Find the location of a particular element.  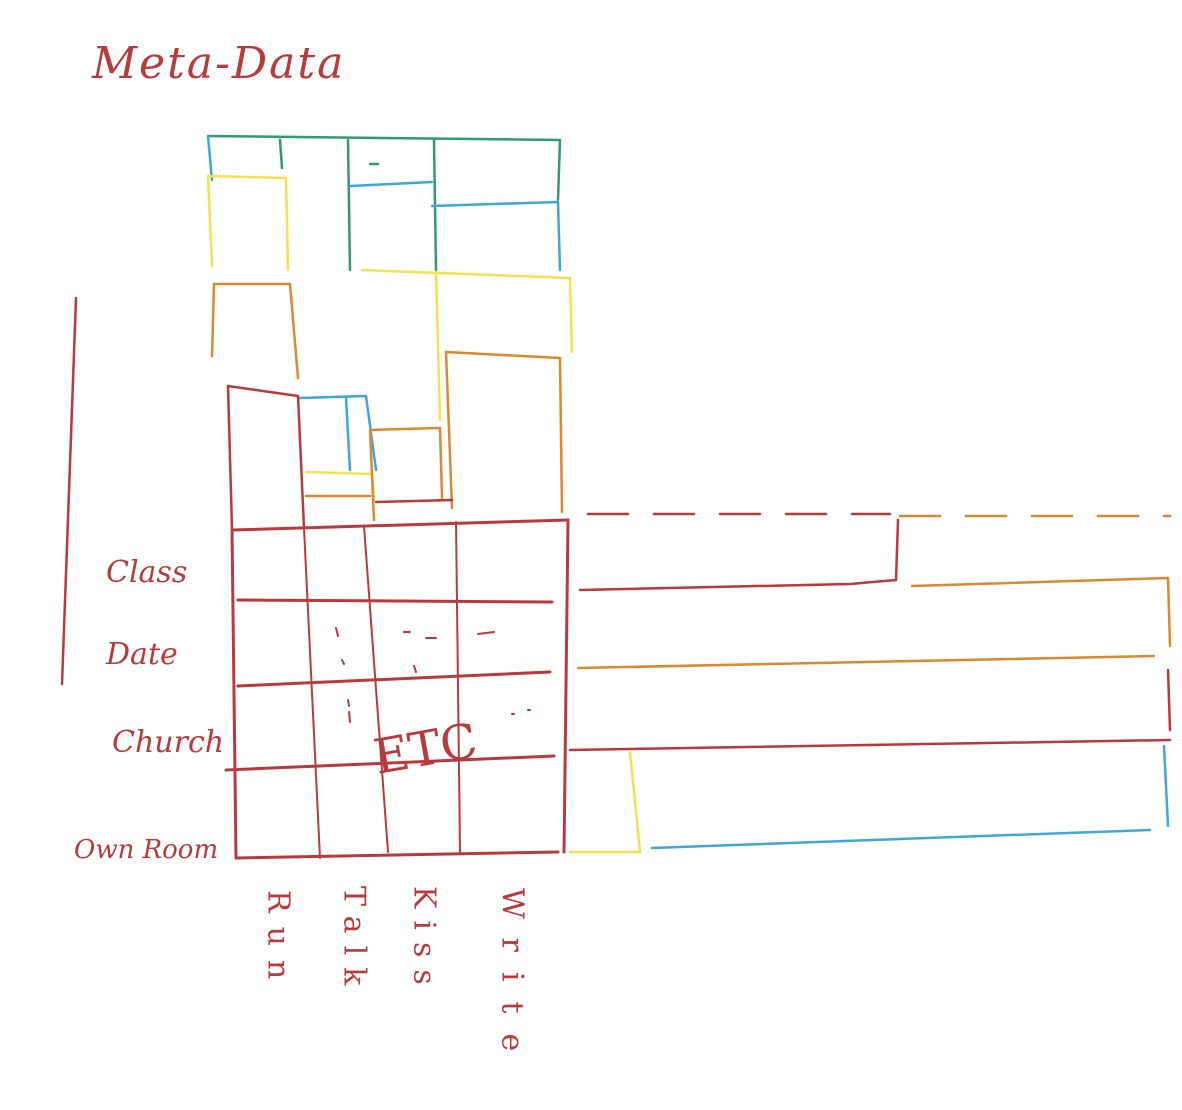

right-extension-red is located at coordinates (870, 632).